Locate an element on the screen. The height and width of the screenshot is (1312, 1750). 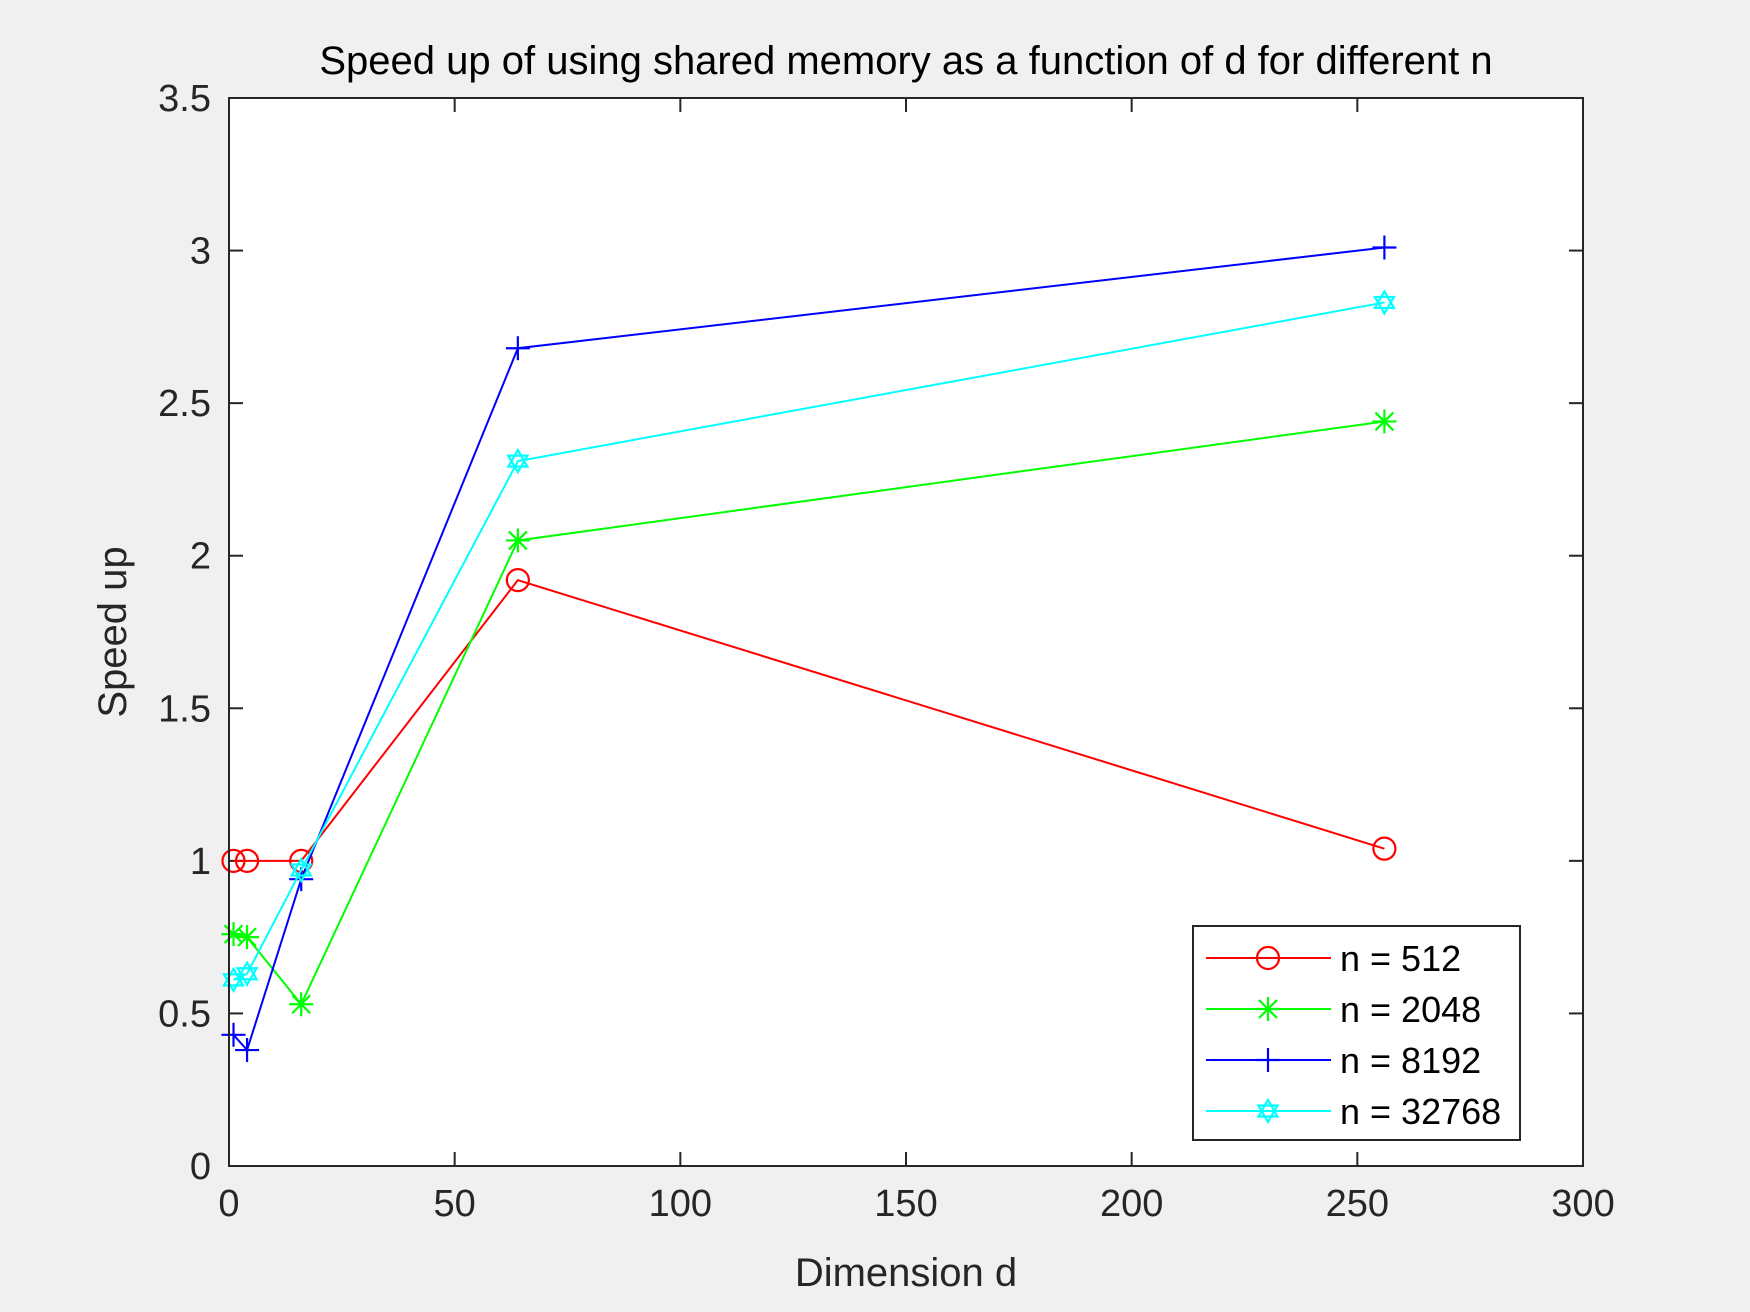
y-tick-label: 0 is located at coordinates (200, 1167).